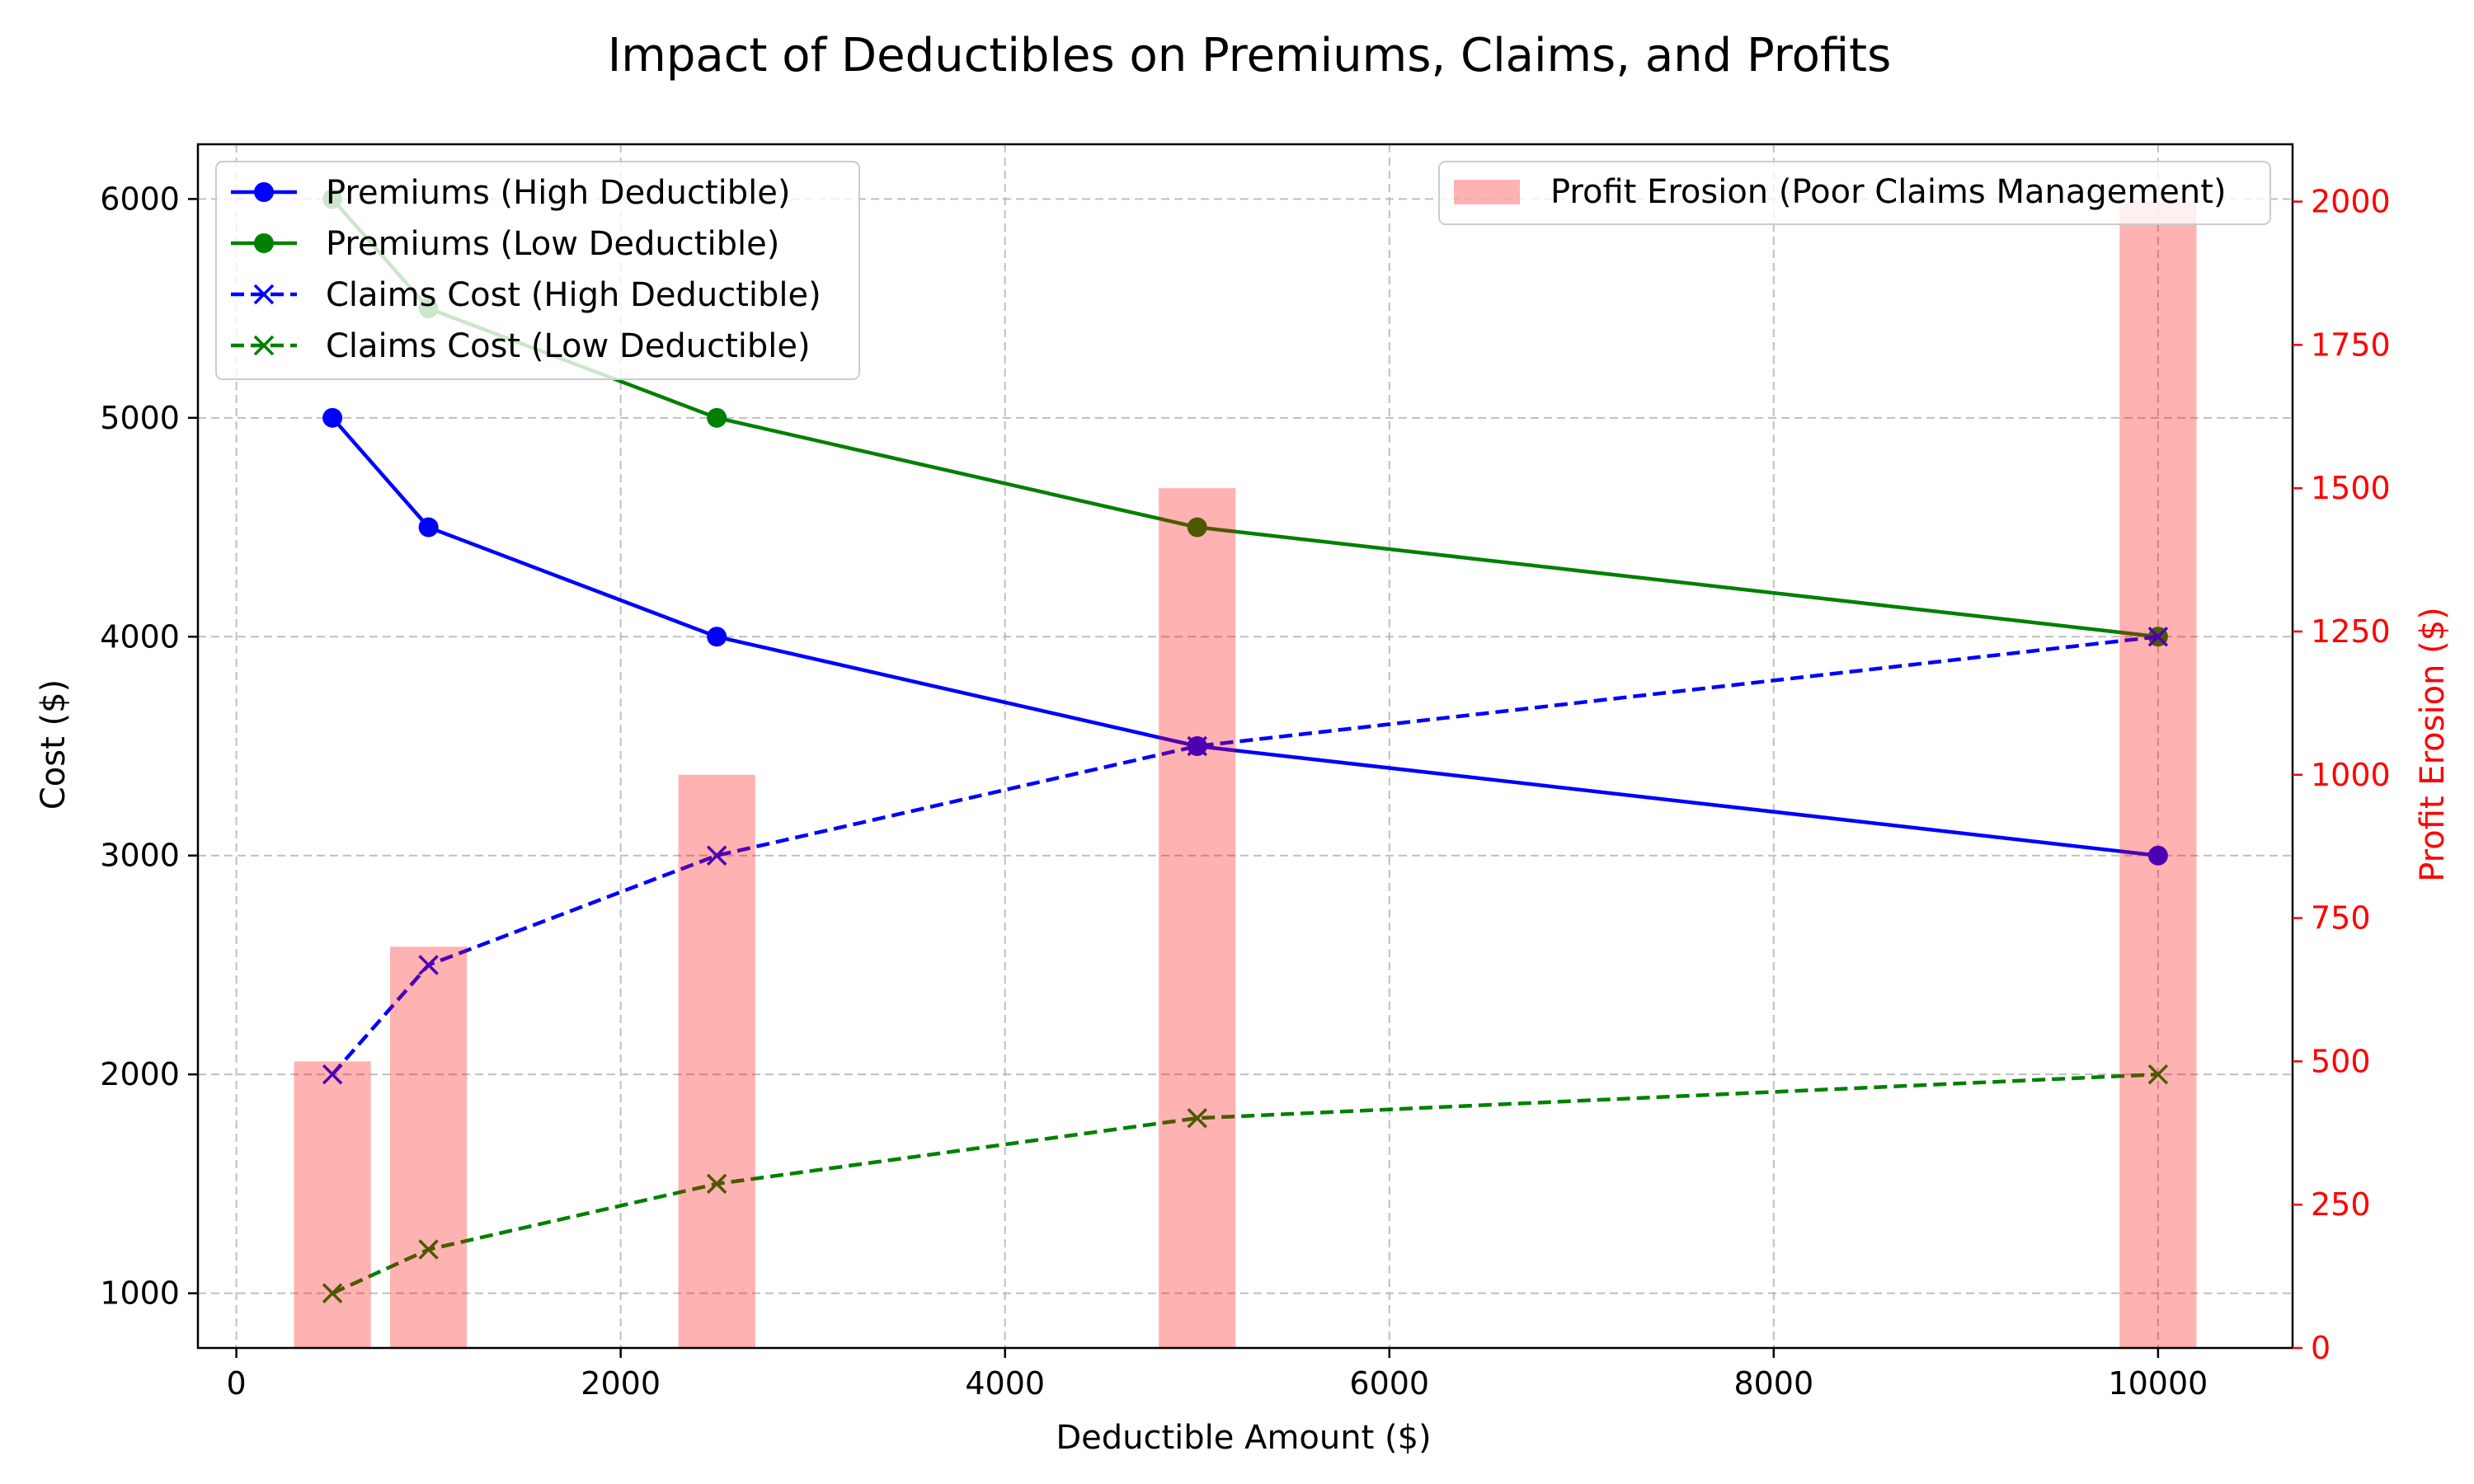 This screenshot has width=2474, height=1484. What do you see at coordinates (621, 1383) in the screenshot?
I see `x-tick-label: 2000` at bounding box center [621, 1383].